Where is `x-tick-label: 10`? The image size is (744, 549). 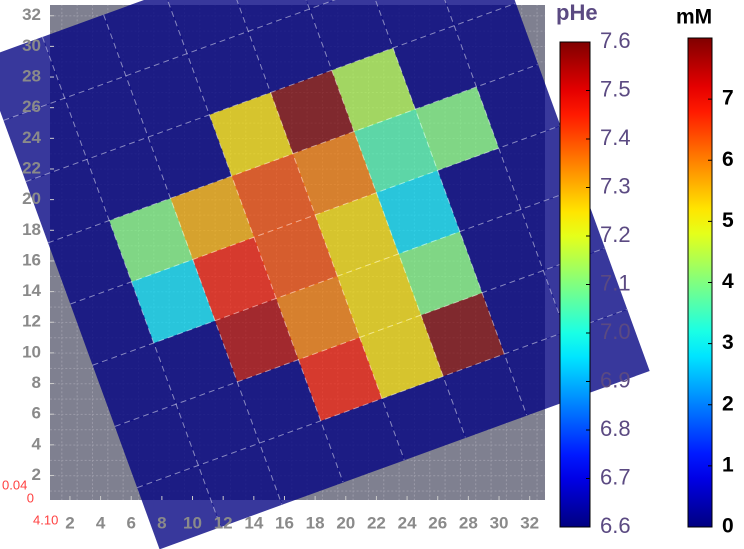
x-tick-label: 10 is located at coordinates (192, 522).